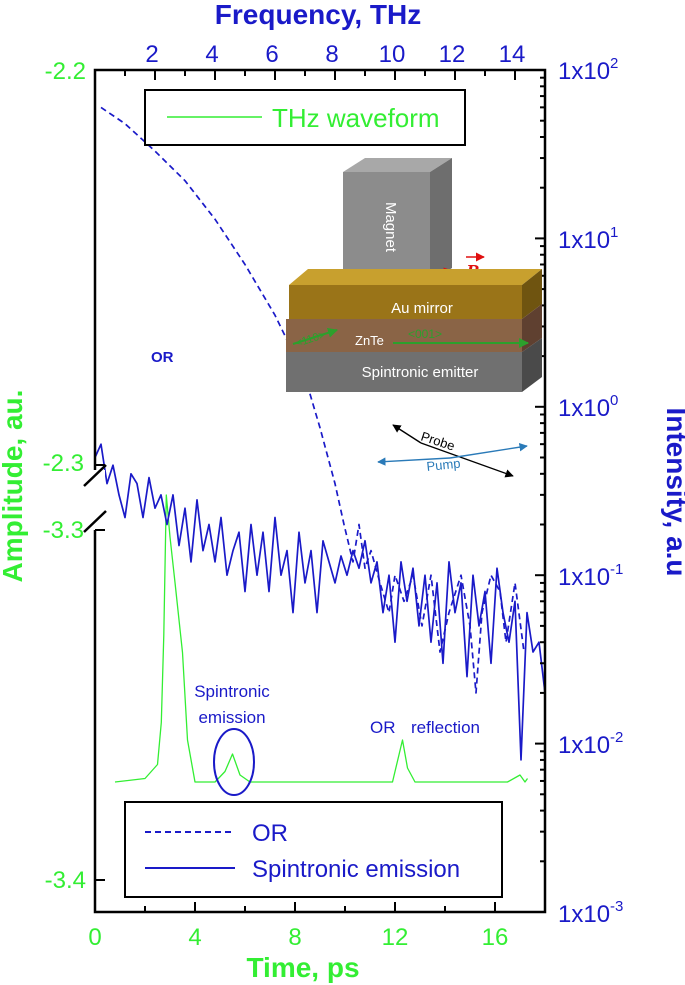  What do you see at coordinates (404, 335) in the screenshot?
I see `znte-front` at bounding box center [404, 335].